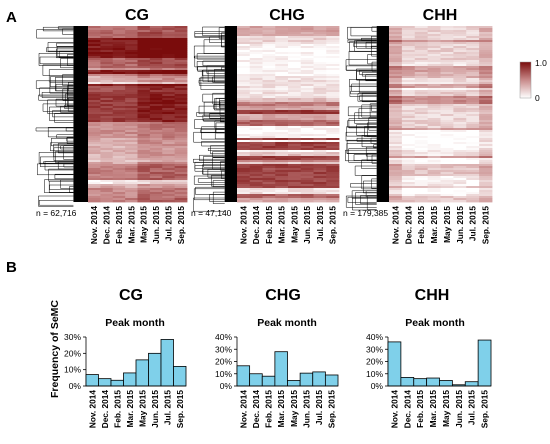  Describe the element at coordinates (382, 114) in the screenshot. I see `dendrogram-leaves` at that location.